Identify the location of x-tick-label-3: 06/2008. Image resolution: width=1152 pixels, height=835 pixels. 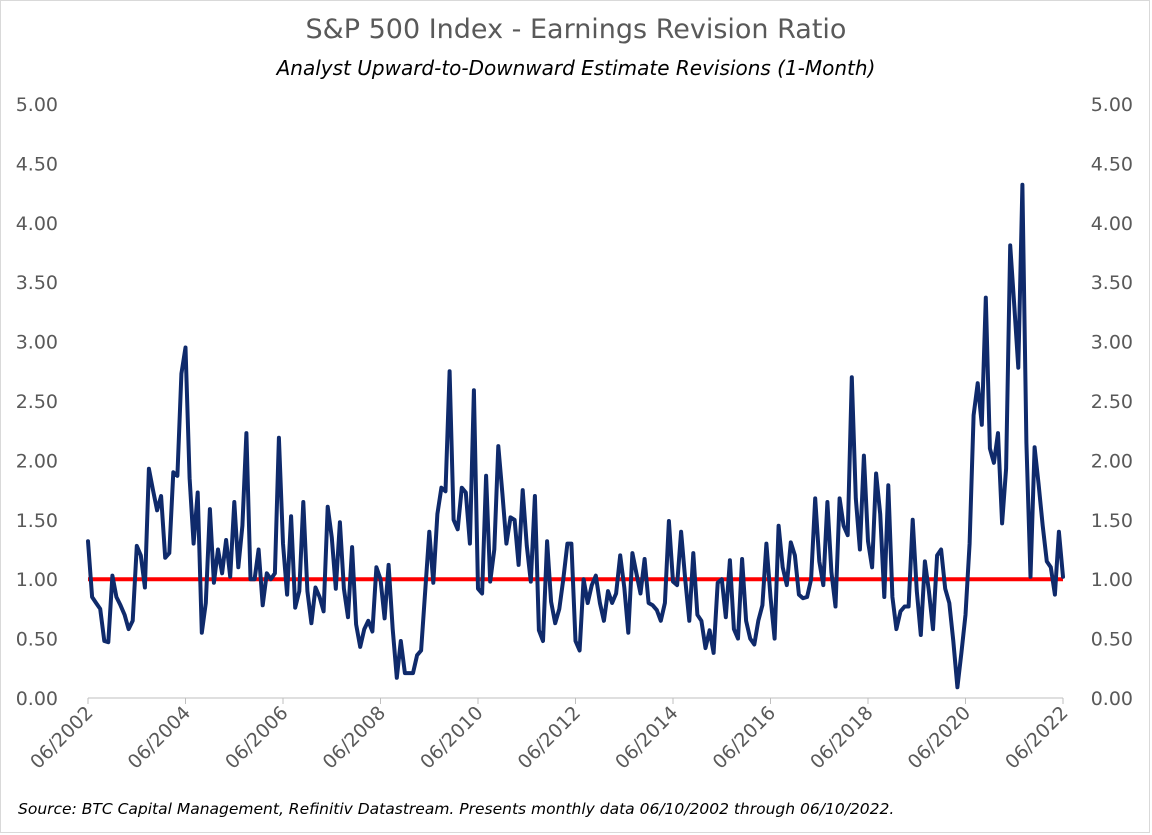
(354, 737).